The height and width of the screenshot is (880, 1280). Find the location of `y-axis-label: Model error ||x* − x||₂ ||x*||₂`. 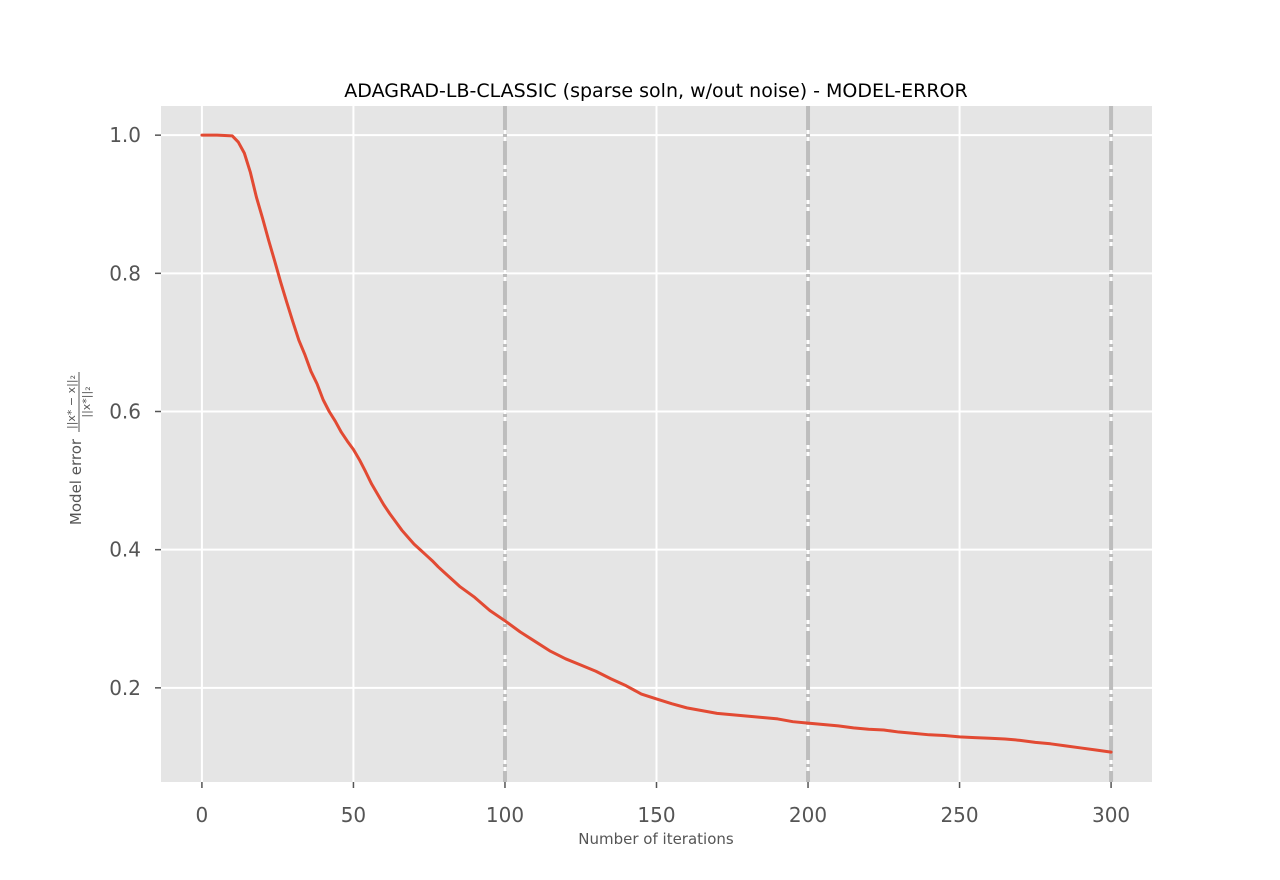

y-axis-label: Model error ||x* − x||₂ ||x*||₂ is located at coordinates (79, 448).